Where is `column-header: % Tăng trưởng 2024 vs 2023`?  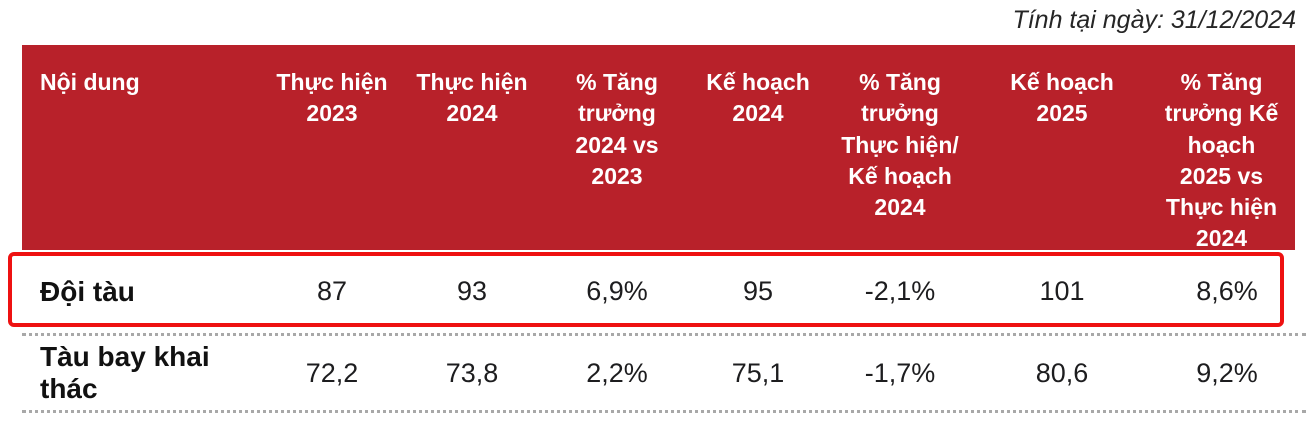 column-header: % Tăng trưởng 2024 vs 2023 is located at coordinates (617, 129).